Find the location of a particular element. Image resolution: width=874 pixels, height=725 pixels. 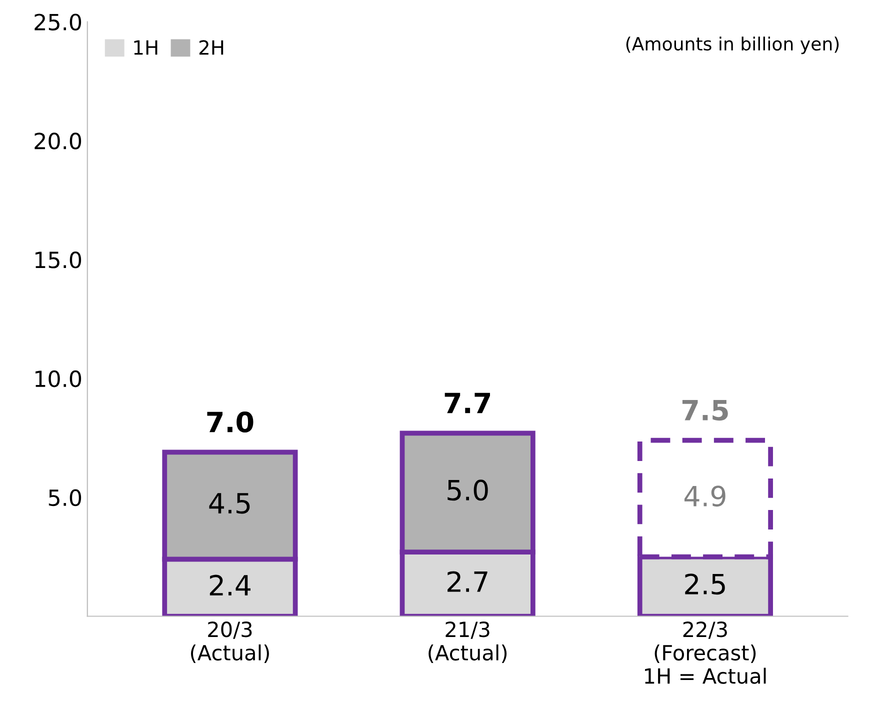

total-label: 7.7 is located at coordinates (467, 403).